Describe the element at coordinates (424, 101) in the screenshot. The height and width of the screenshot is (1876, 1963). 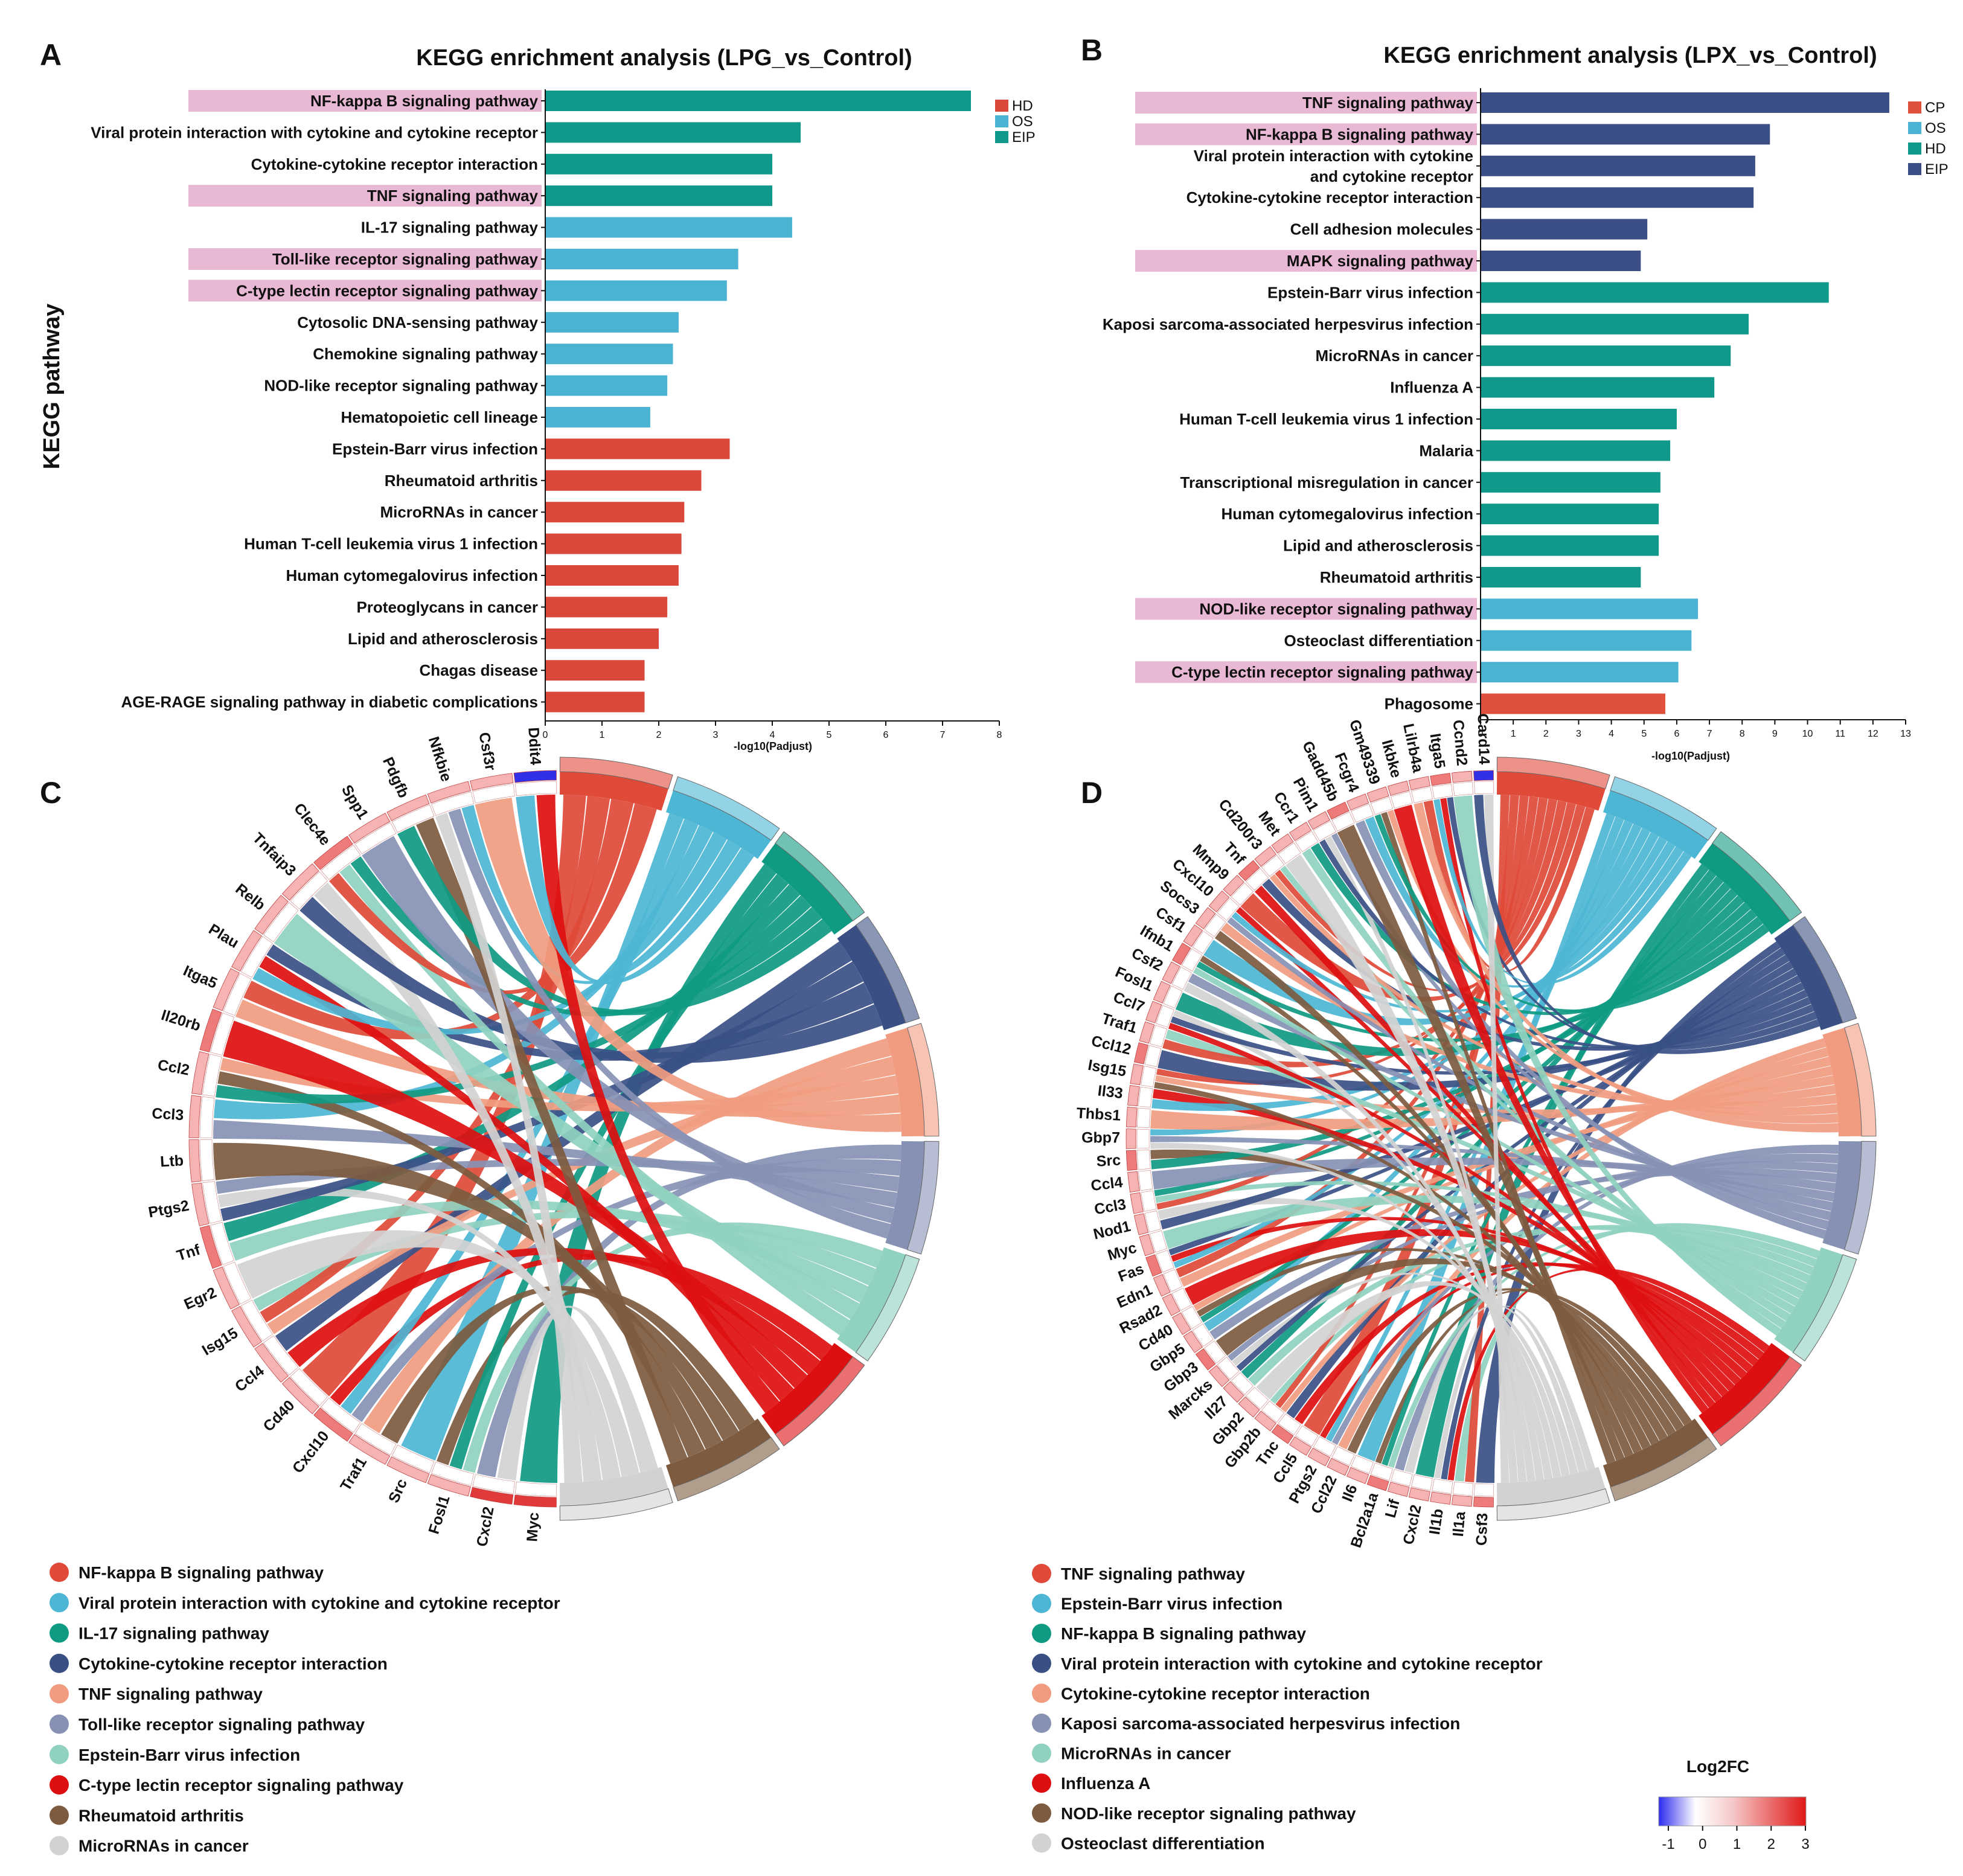
I see `category-label: NF-kappa B signaling pathway` at that location.